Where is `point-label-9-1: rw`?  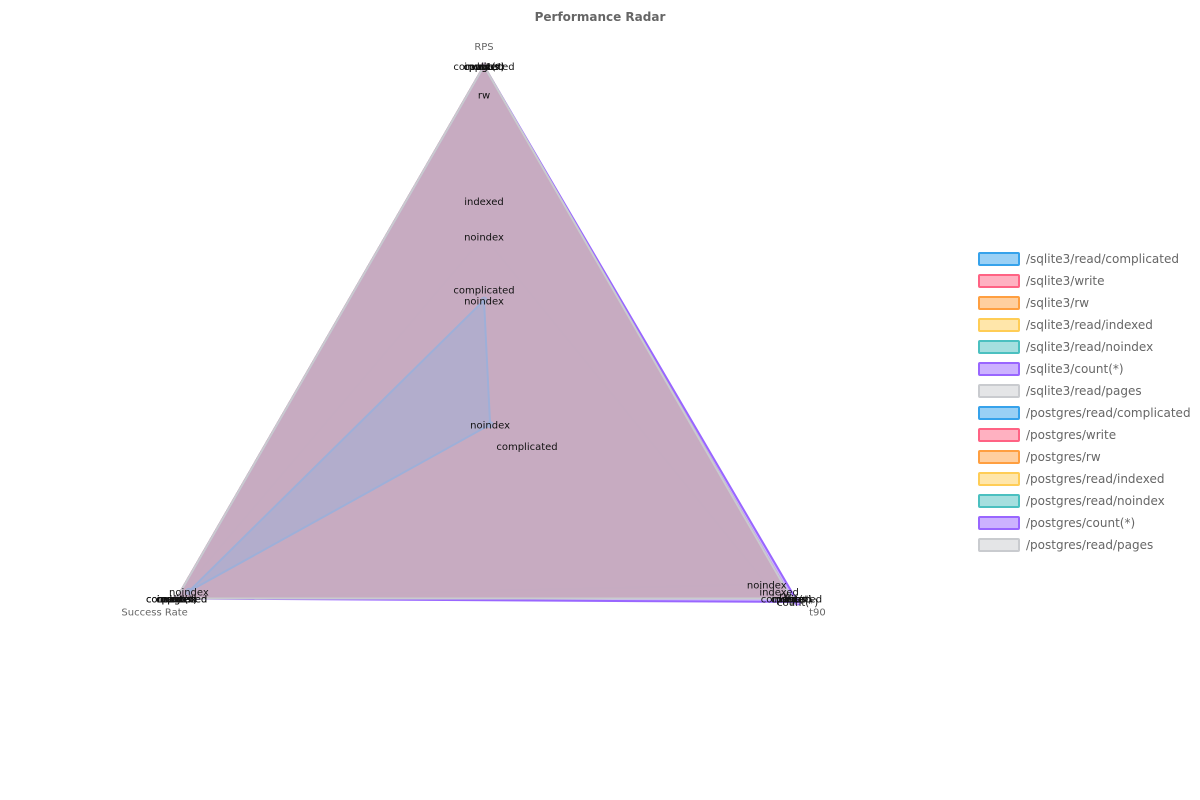
point-label-9-1: rw is located at coordinates (791, 600).